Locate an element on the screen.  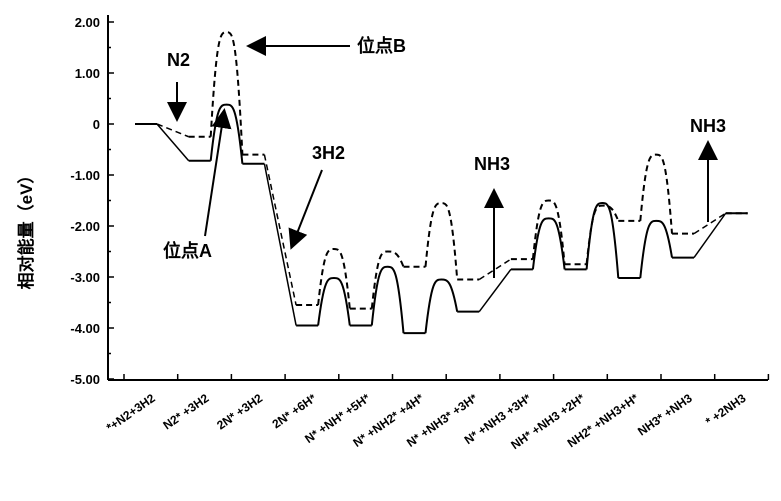
x-category-label: *+N2+3H2 is located at coordinates (131, 413).